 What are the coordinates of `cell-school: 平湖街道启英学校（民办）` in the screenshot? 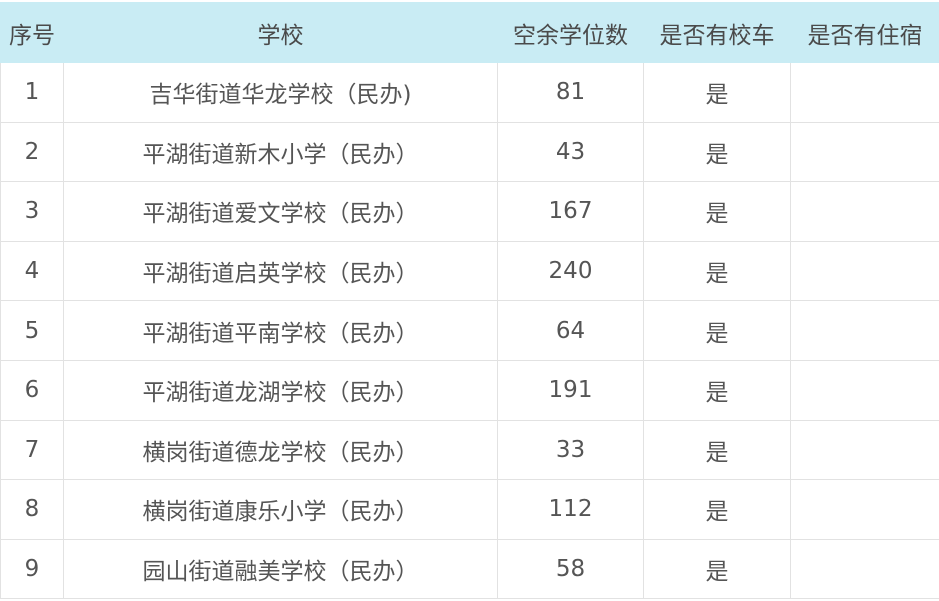 It's located at (281, 271).